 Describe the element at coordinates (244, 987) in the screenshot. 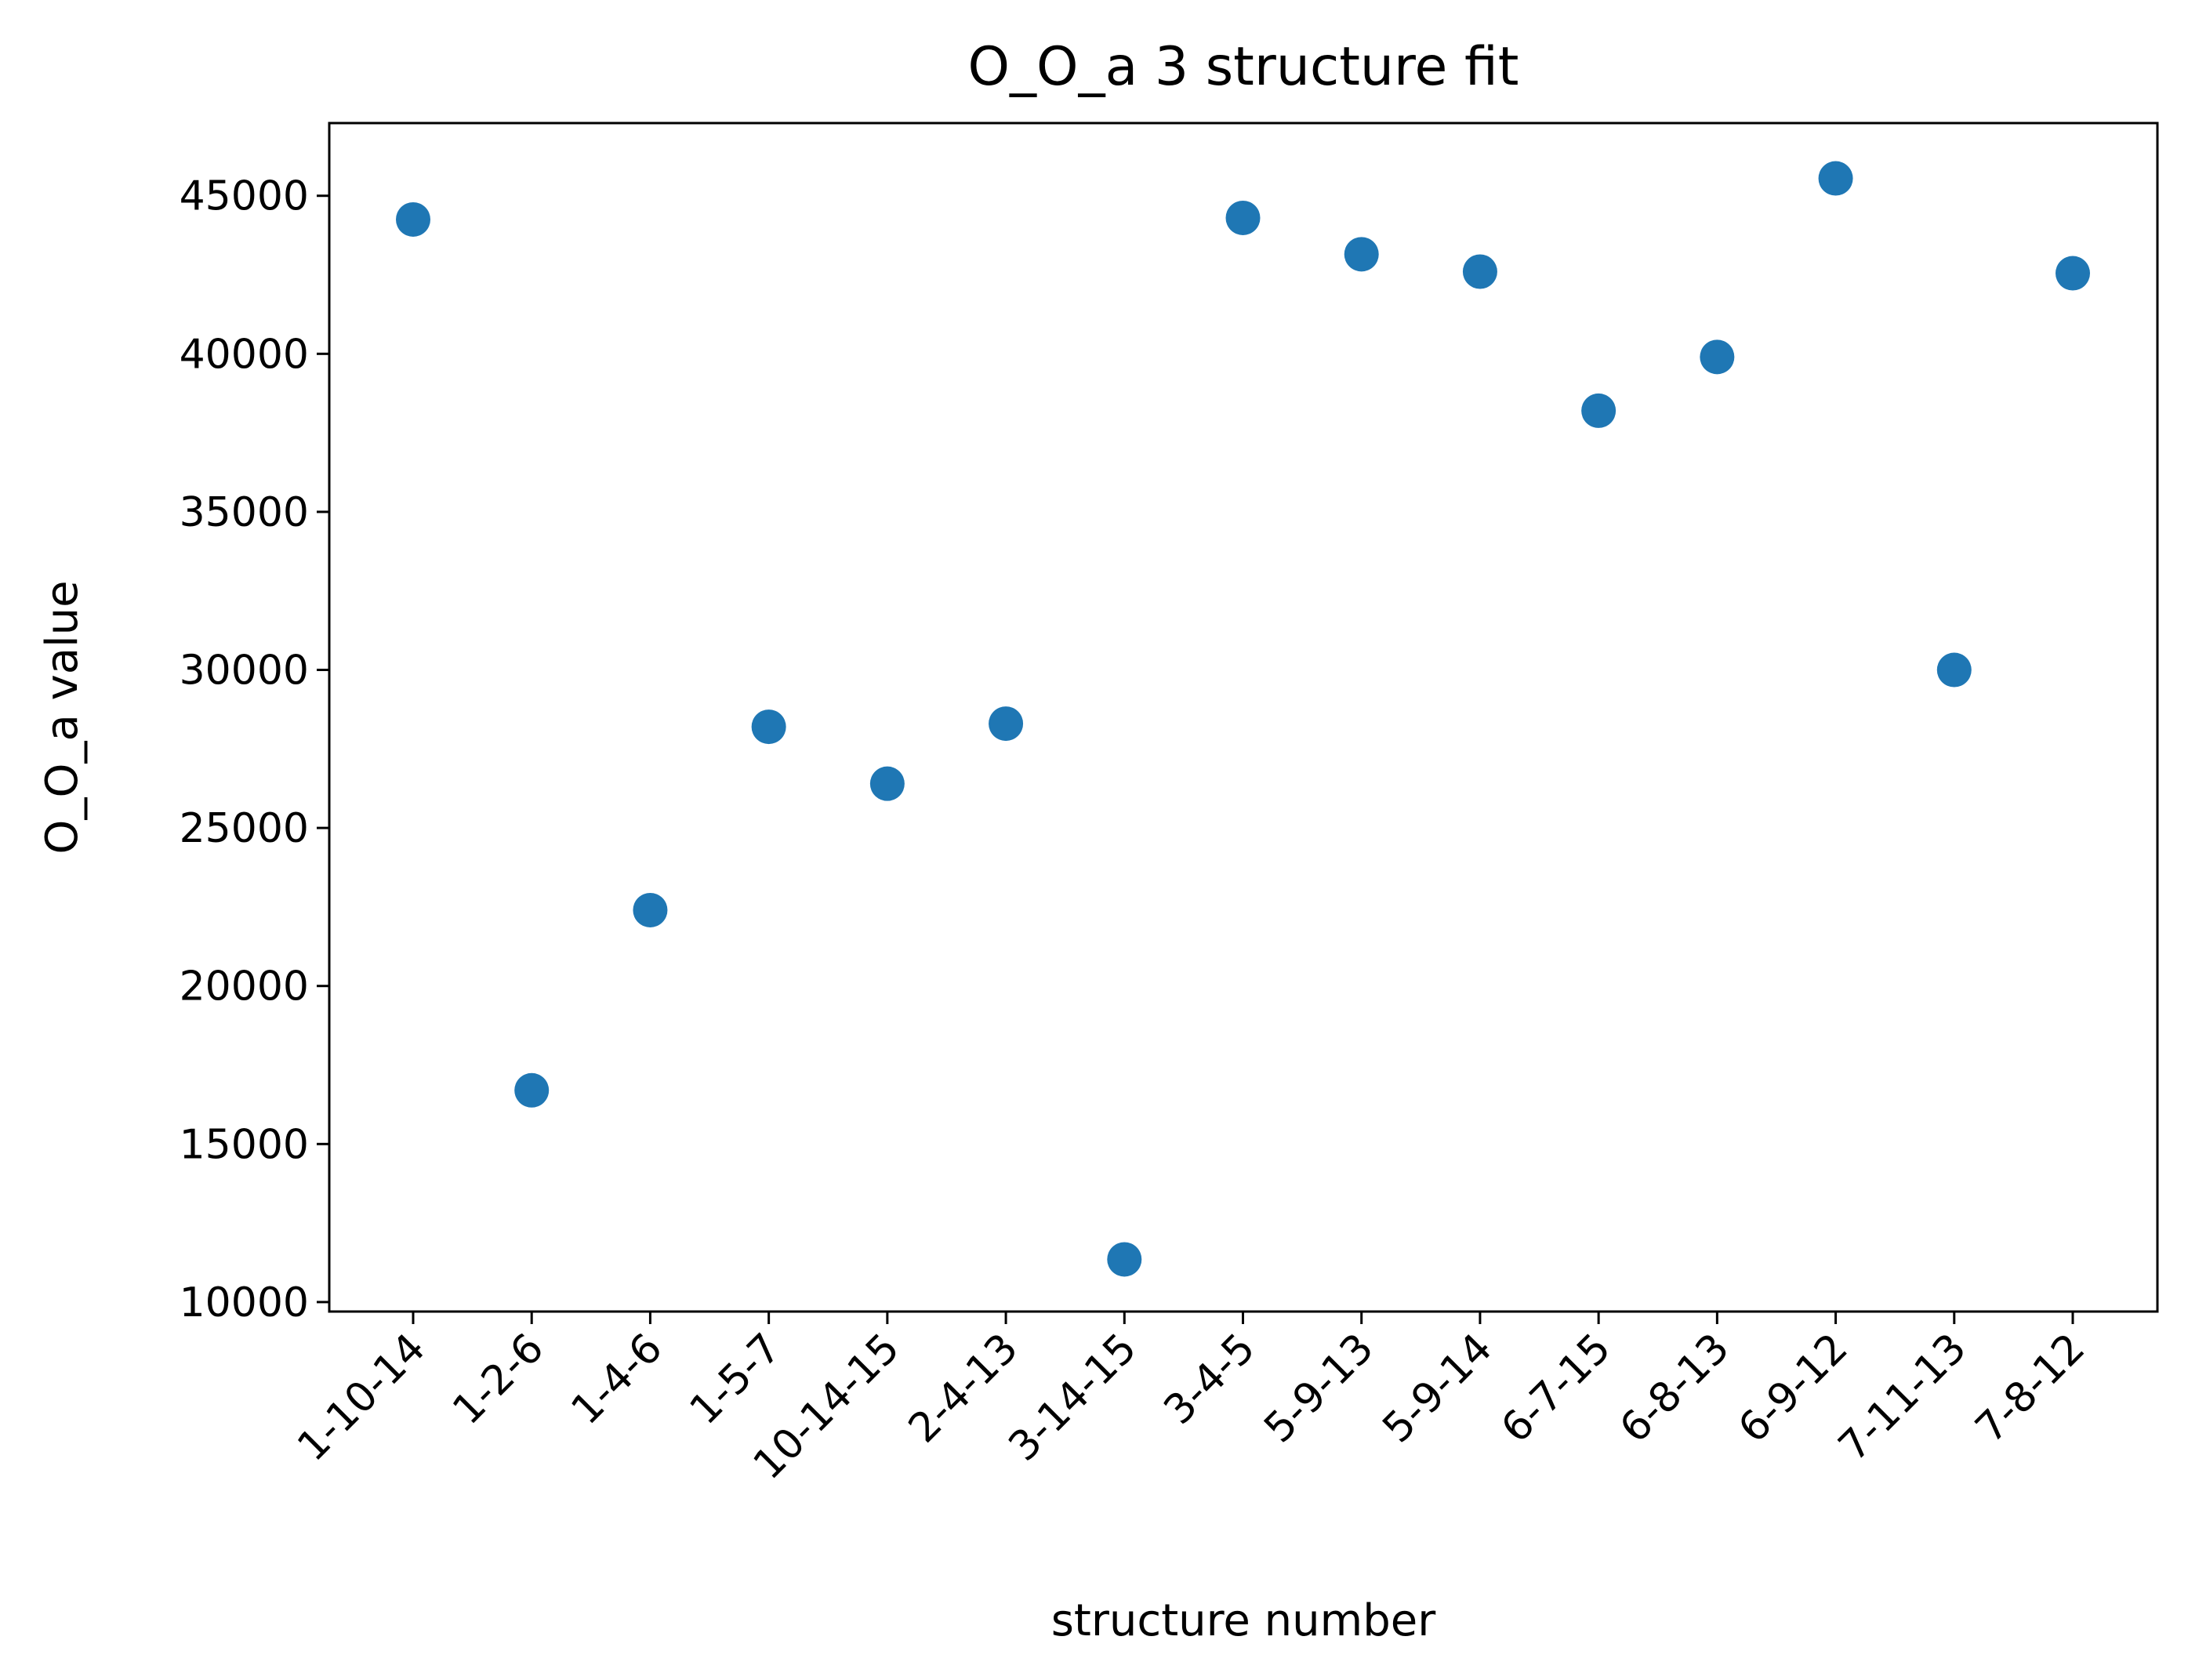

I see `y-tick-label: 20000` at that location.